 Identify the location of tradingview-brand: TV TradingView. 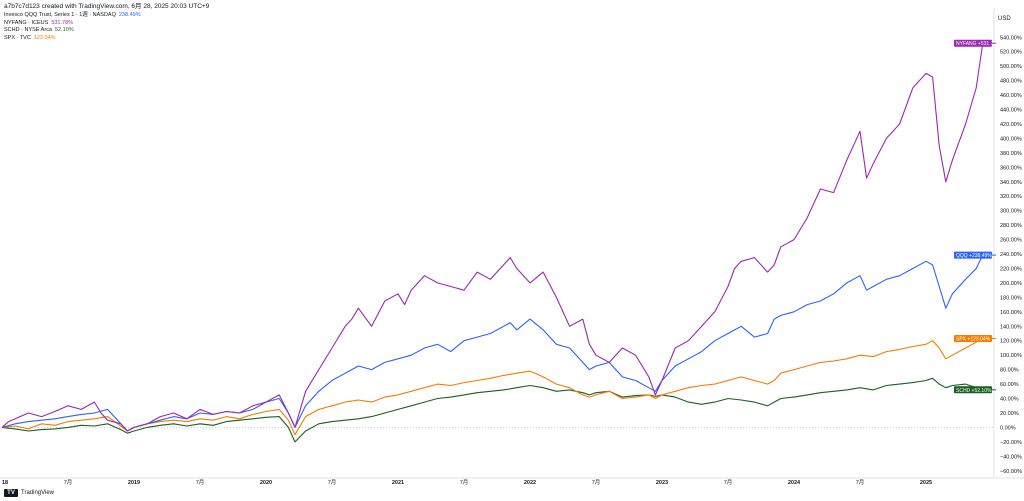
(29, 493).